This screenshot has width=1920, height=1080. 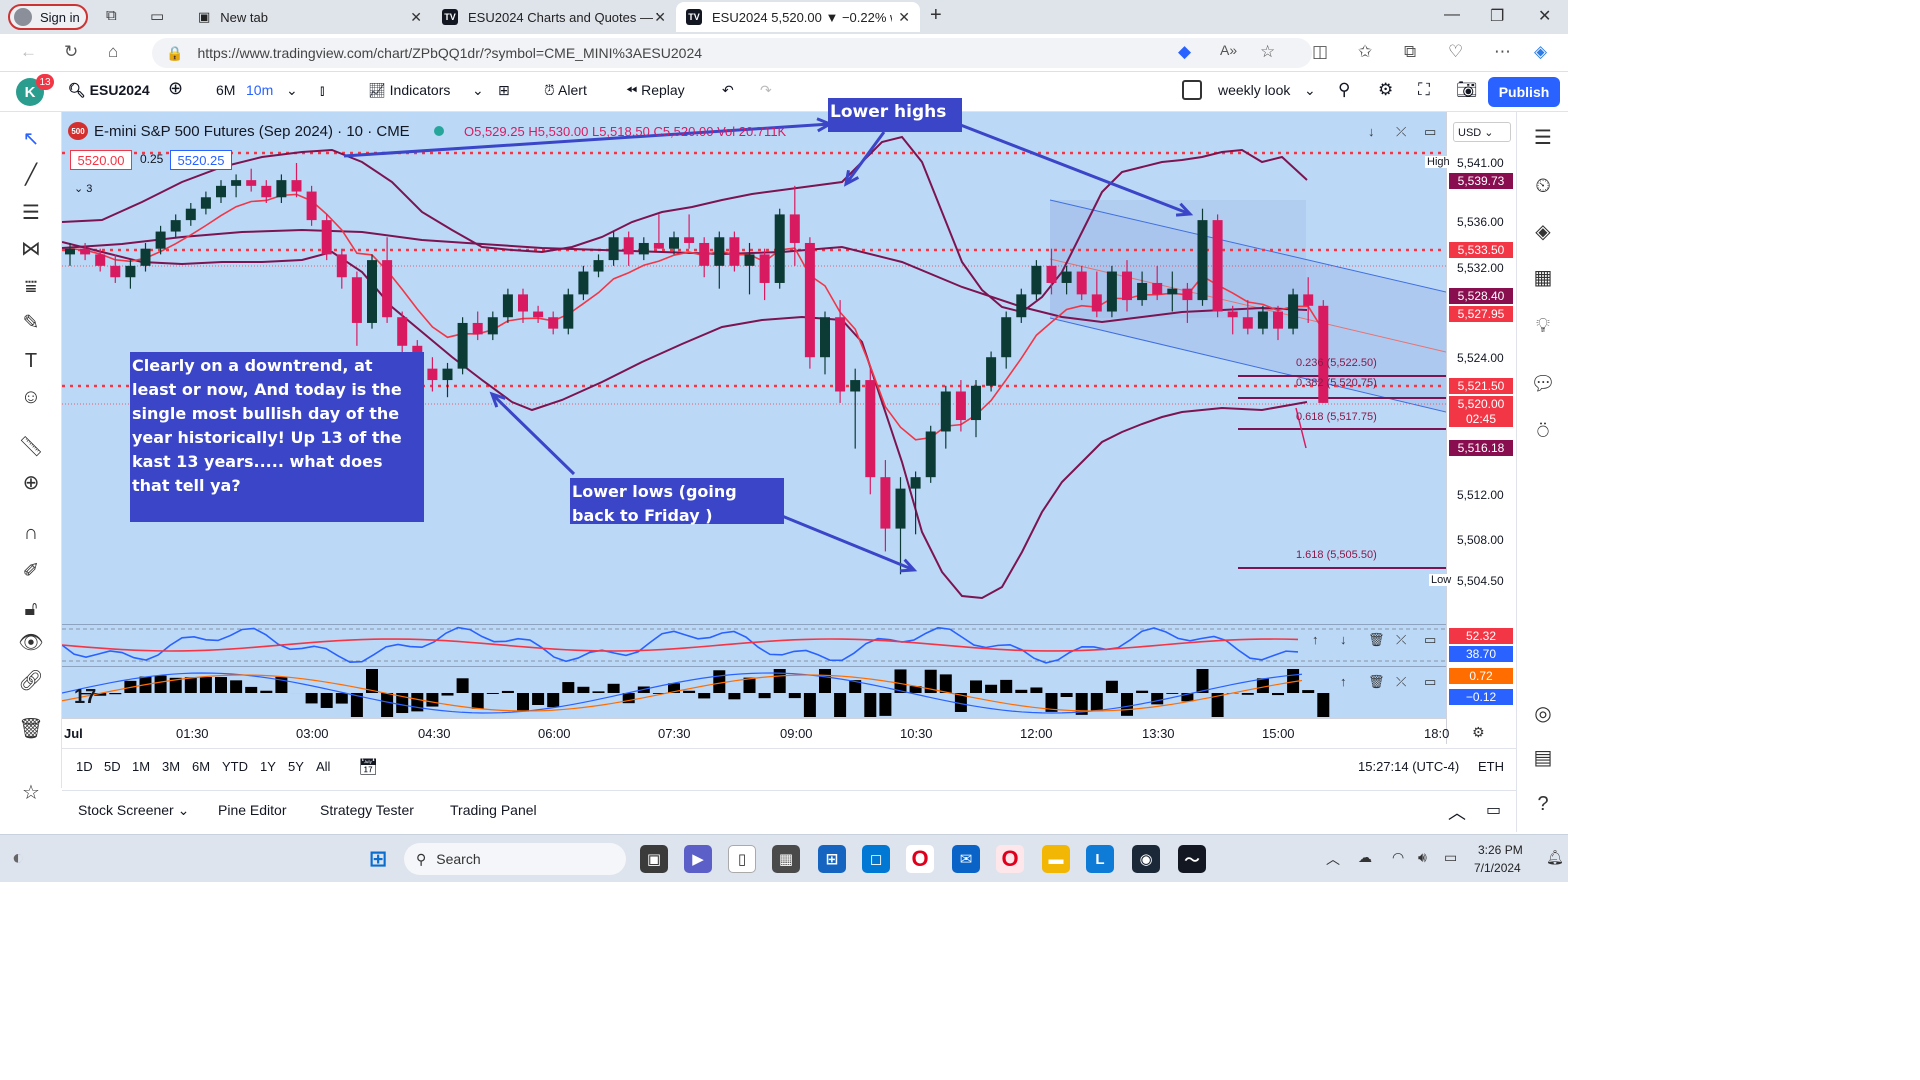 I want to click on file-explorer-icon: ▬, so click(x=1056, y=859).